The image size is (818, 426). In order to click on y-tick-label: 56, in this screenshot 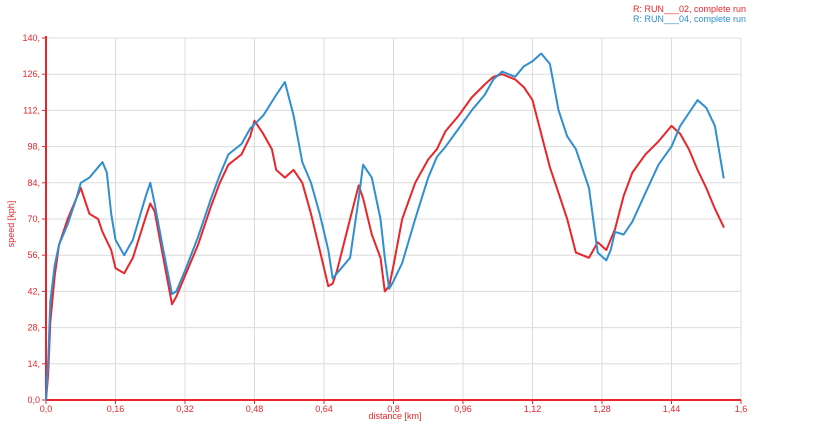, I will do `click(33, 255)`.